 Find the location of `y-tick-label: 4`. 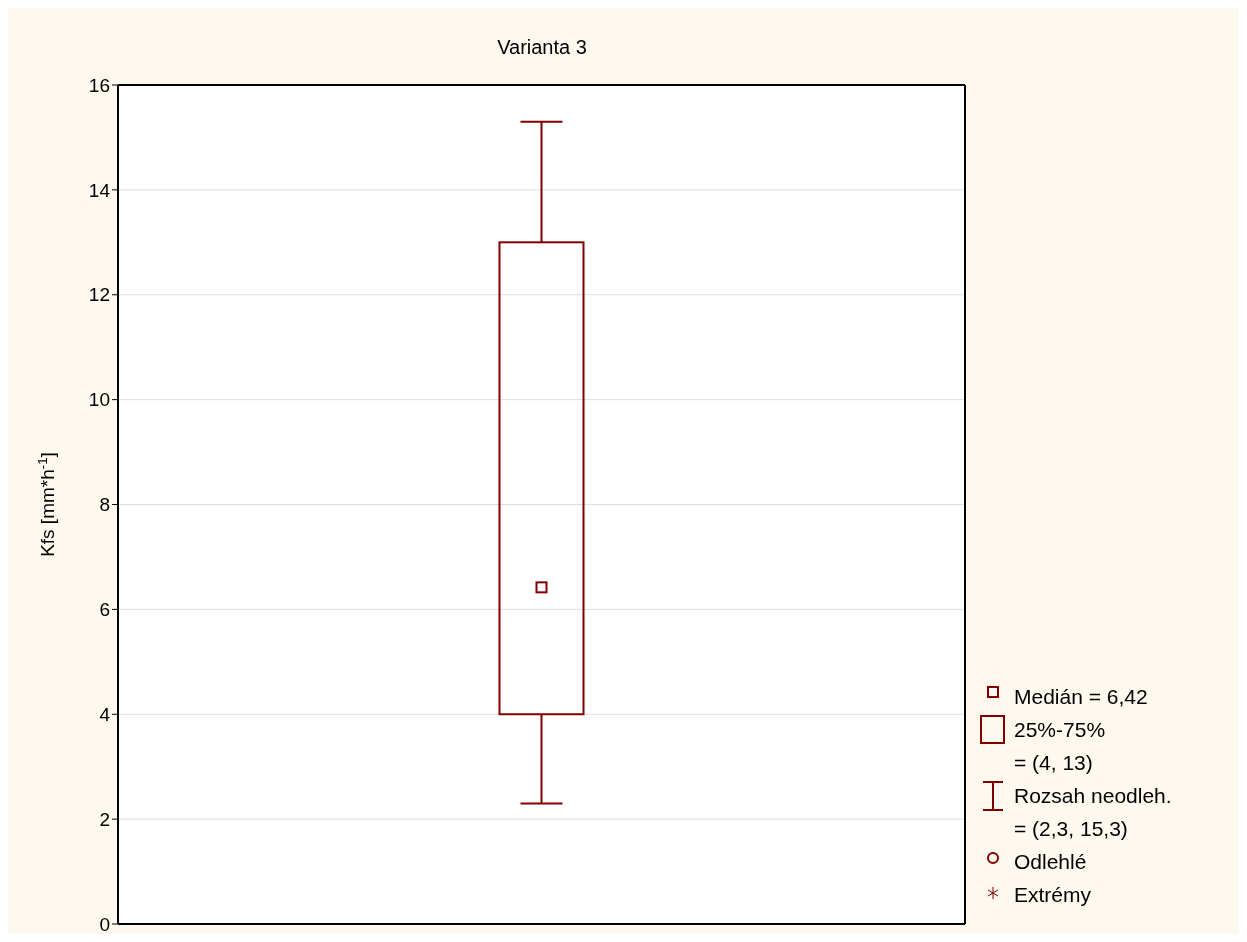

y-tick-label: 4 is located at coordinates (105, 714).